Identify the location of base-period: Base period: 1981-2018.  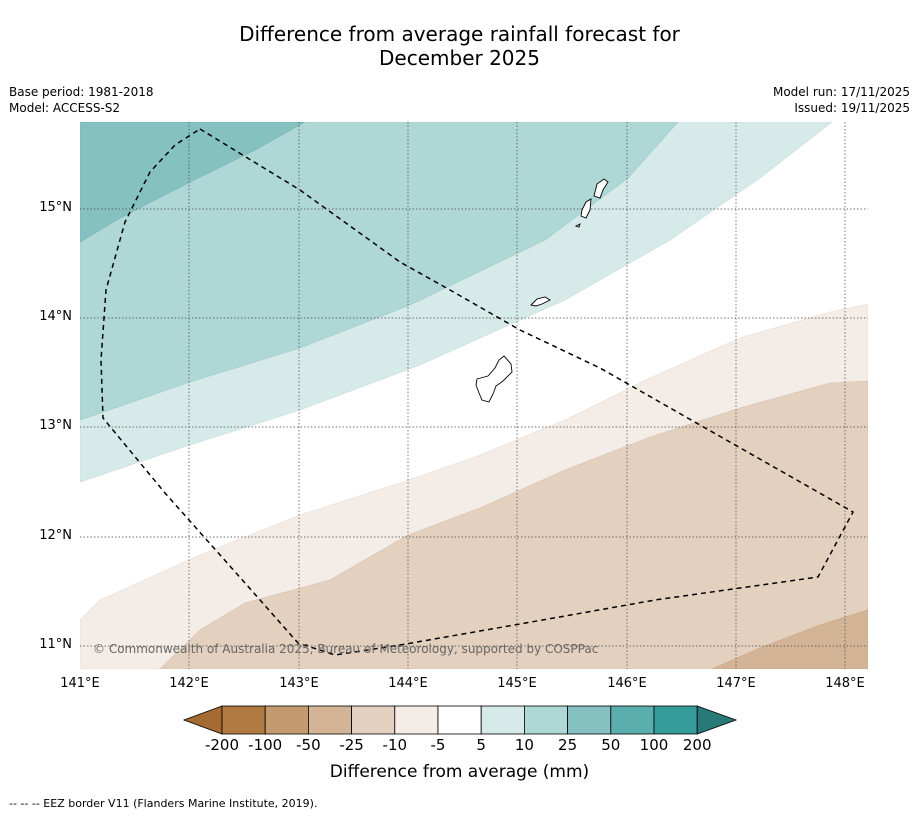
(81, 92).